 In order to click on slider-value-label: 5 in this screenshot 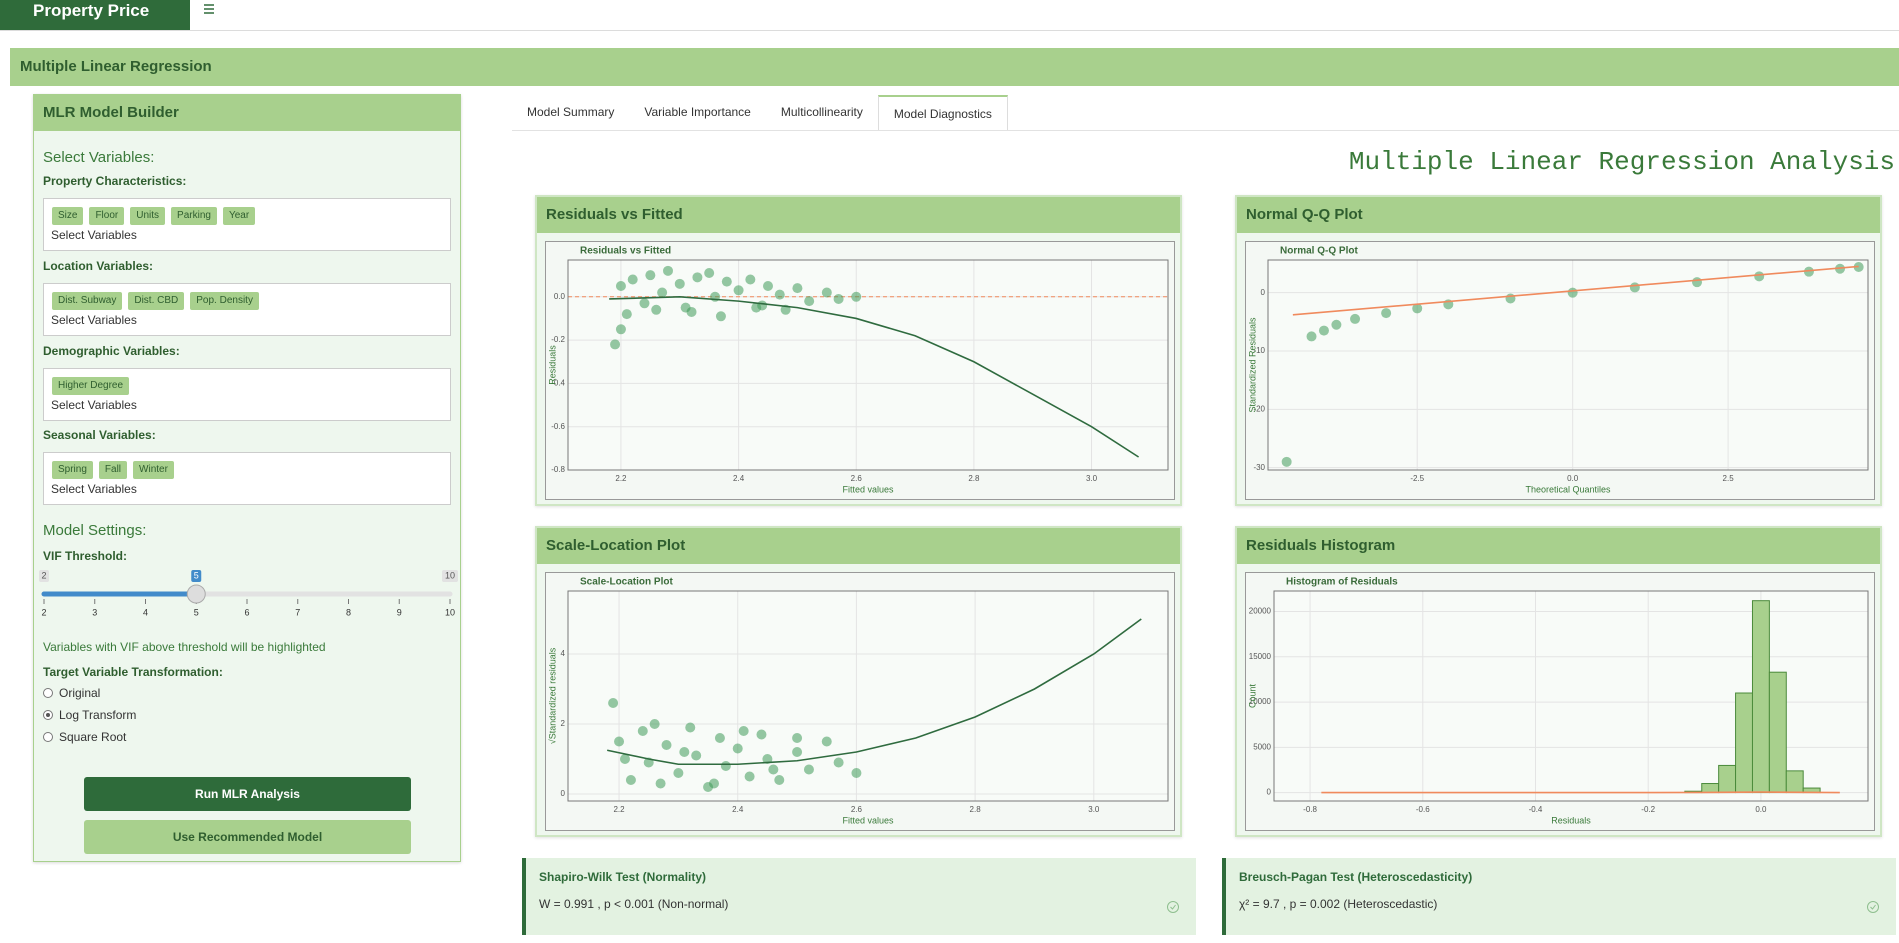, I will do `click(196, 575)`.